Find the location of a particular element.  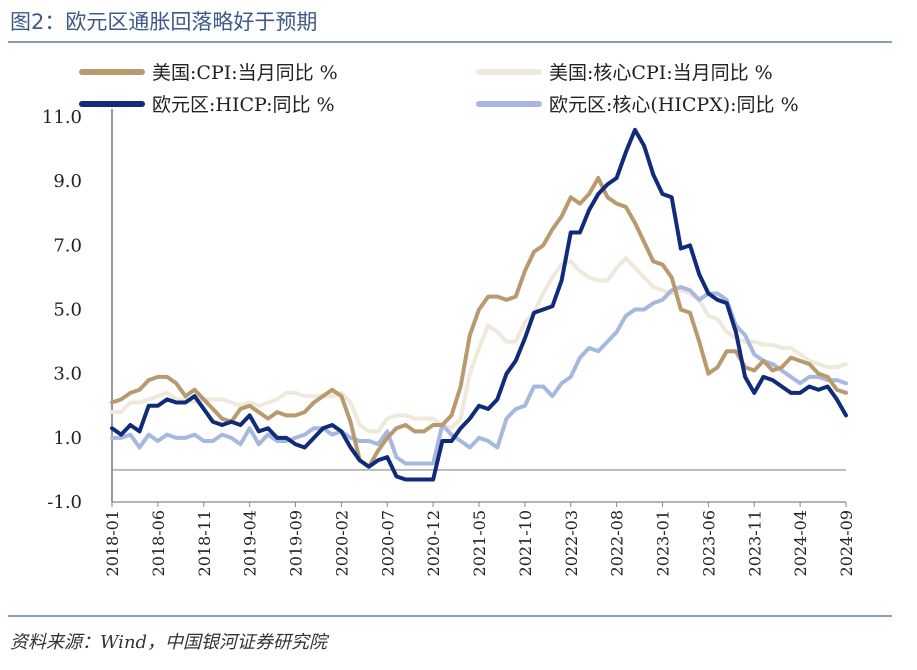

y-tick-label: -1.0 is located at coordinates (64, 502).